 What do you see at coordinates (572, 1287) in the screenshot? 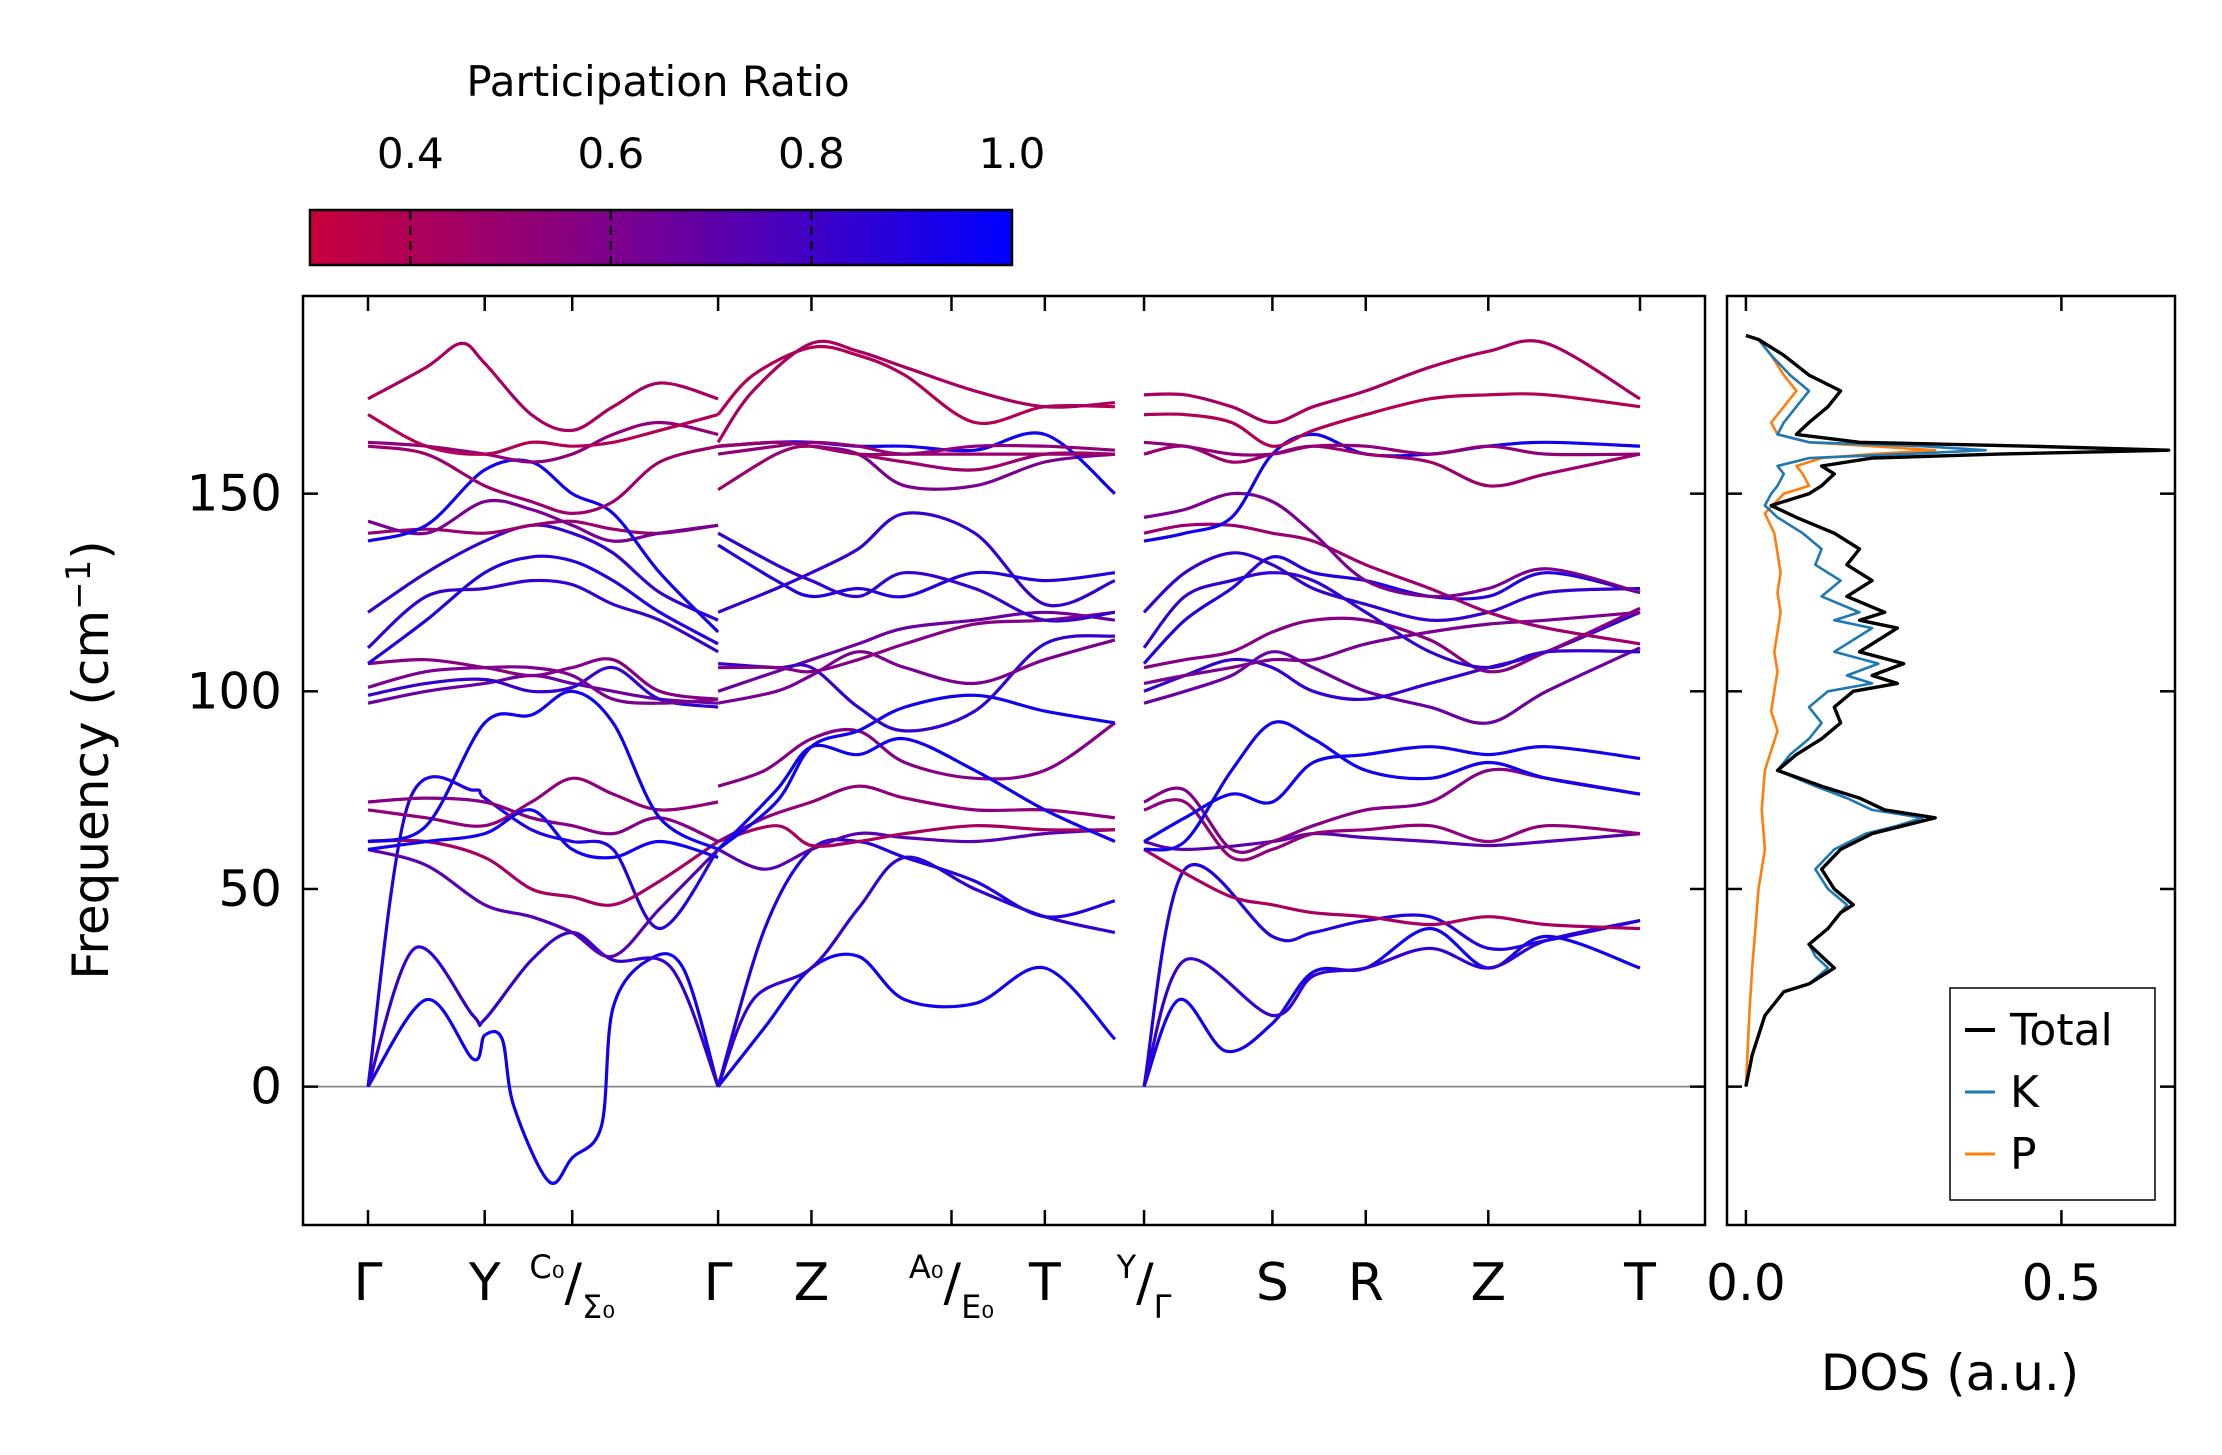
I see `x-tick-label-2: C₀/Σ₀` at bounding box center [572, 1287].